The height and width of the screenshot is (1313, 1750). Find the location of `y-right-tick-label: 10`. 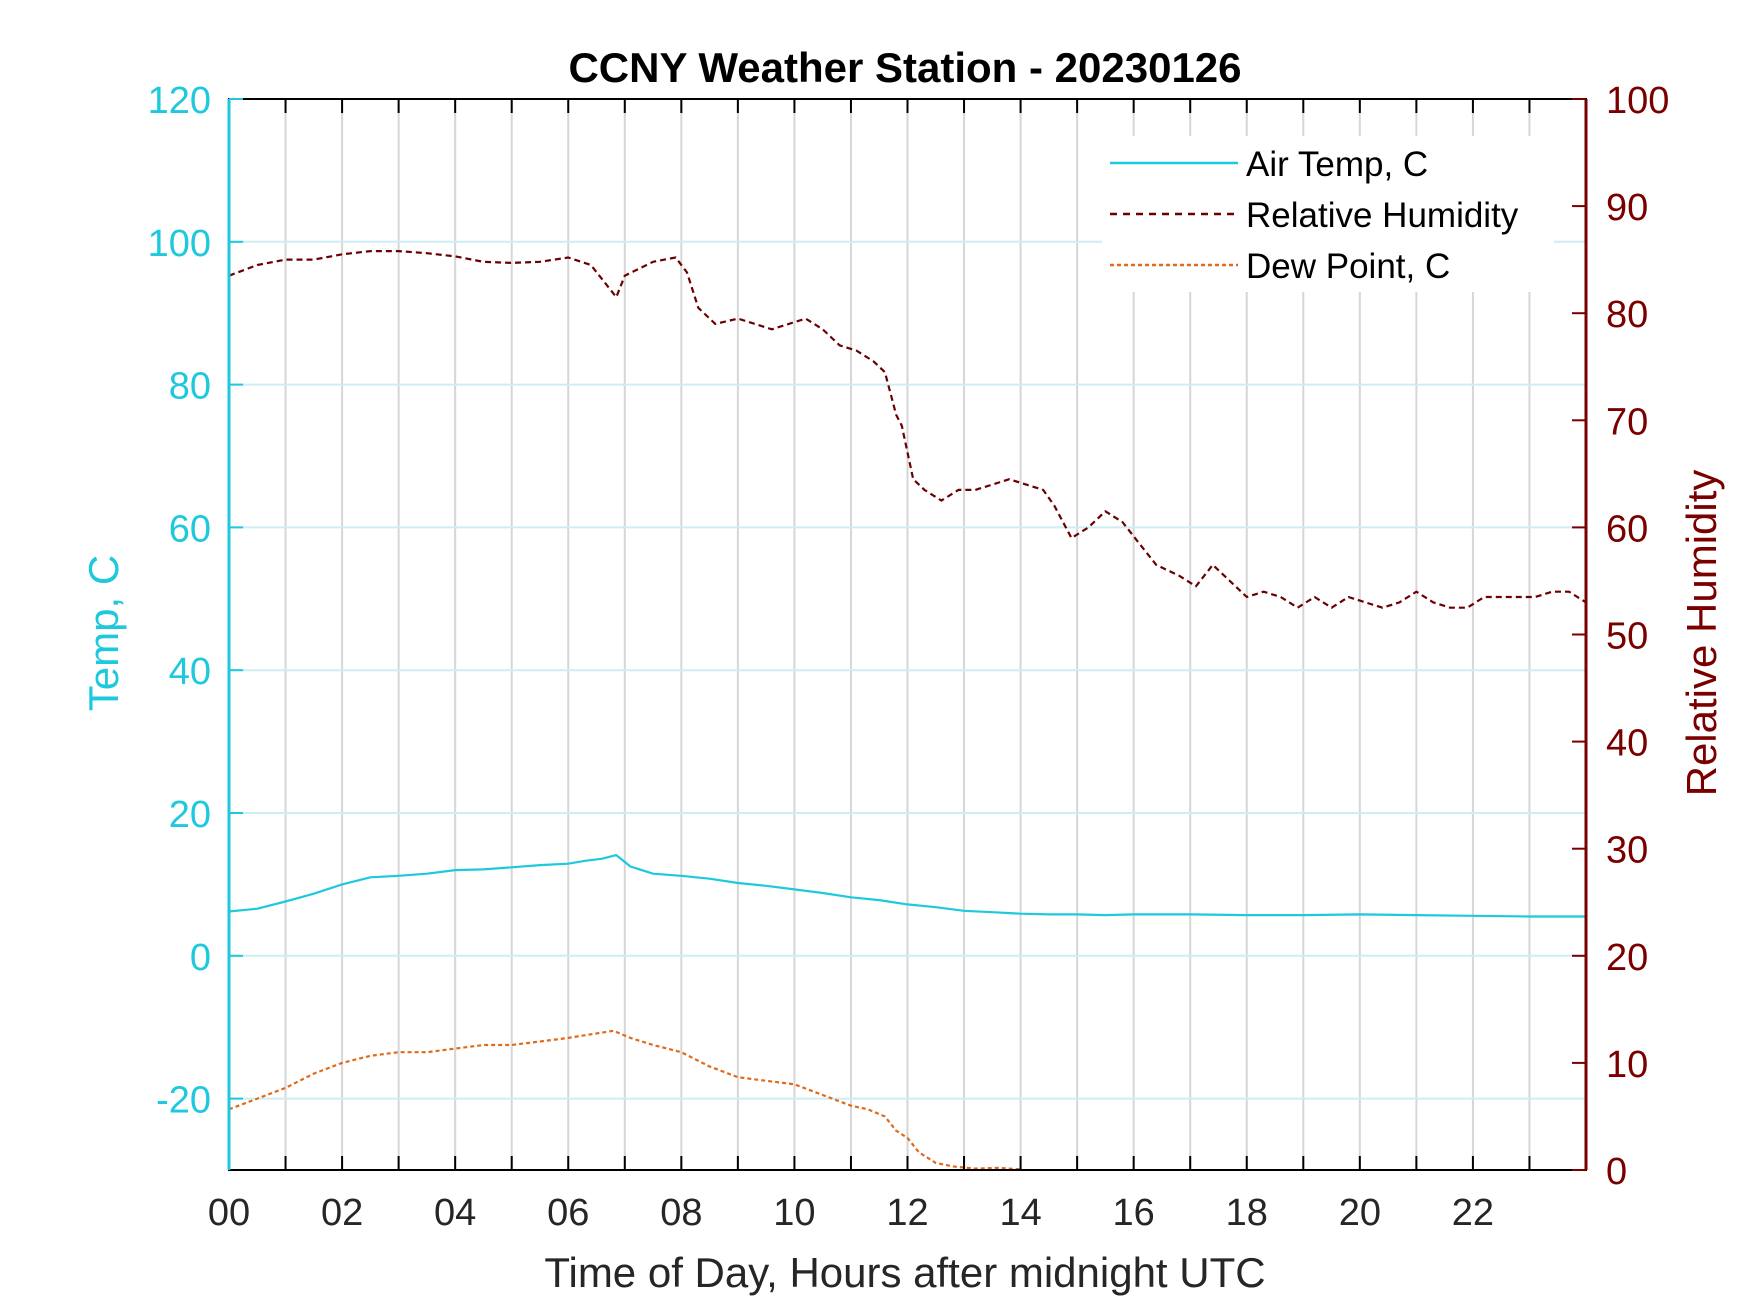

y-right-tick-label: 10 is located at coordinates (1627, 1065).